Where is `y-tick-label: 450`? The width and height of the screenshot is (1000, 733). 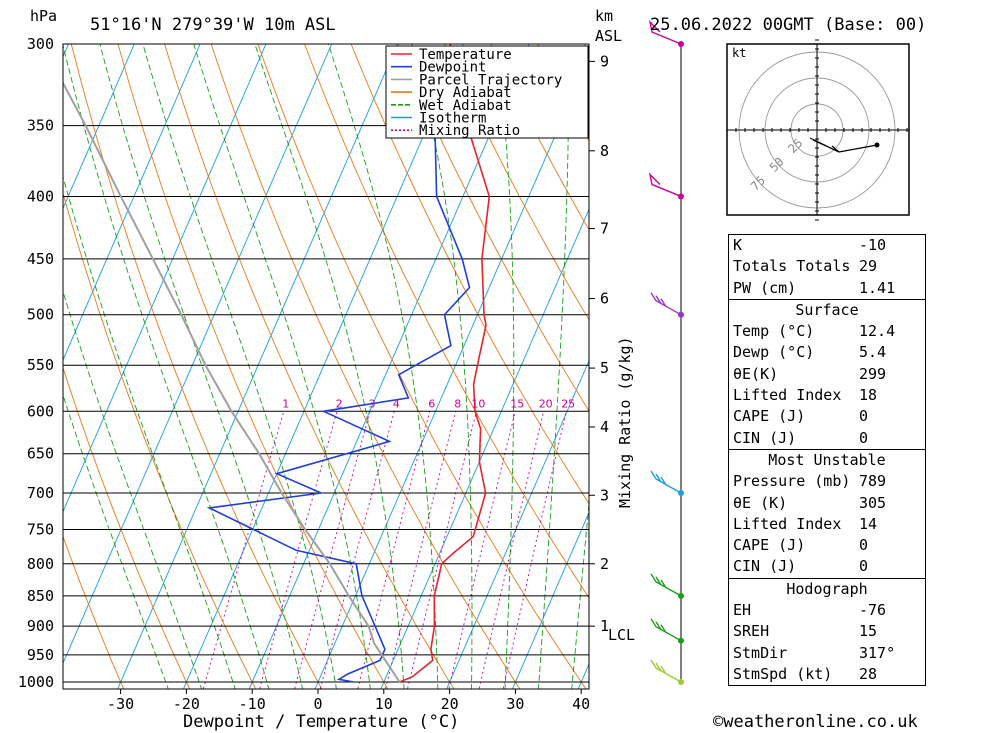 y-tick-label: 450 is located at coordinates (40, 259).